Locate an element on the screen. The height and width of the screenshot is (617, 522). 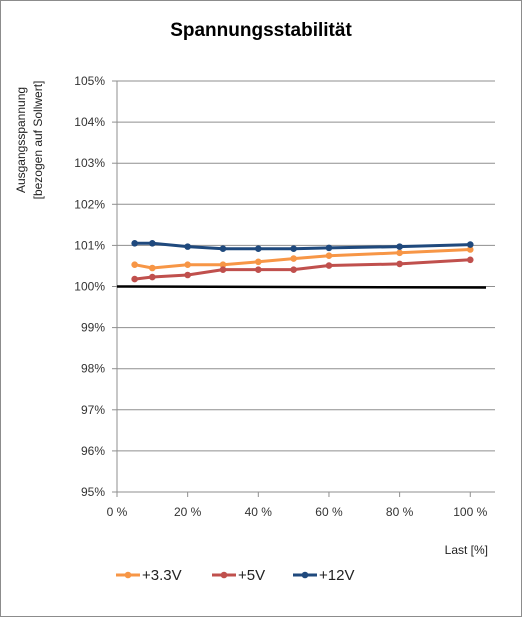
y-tick-label: 102% is located at coordinates (89, 204).